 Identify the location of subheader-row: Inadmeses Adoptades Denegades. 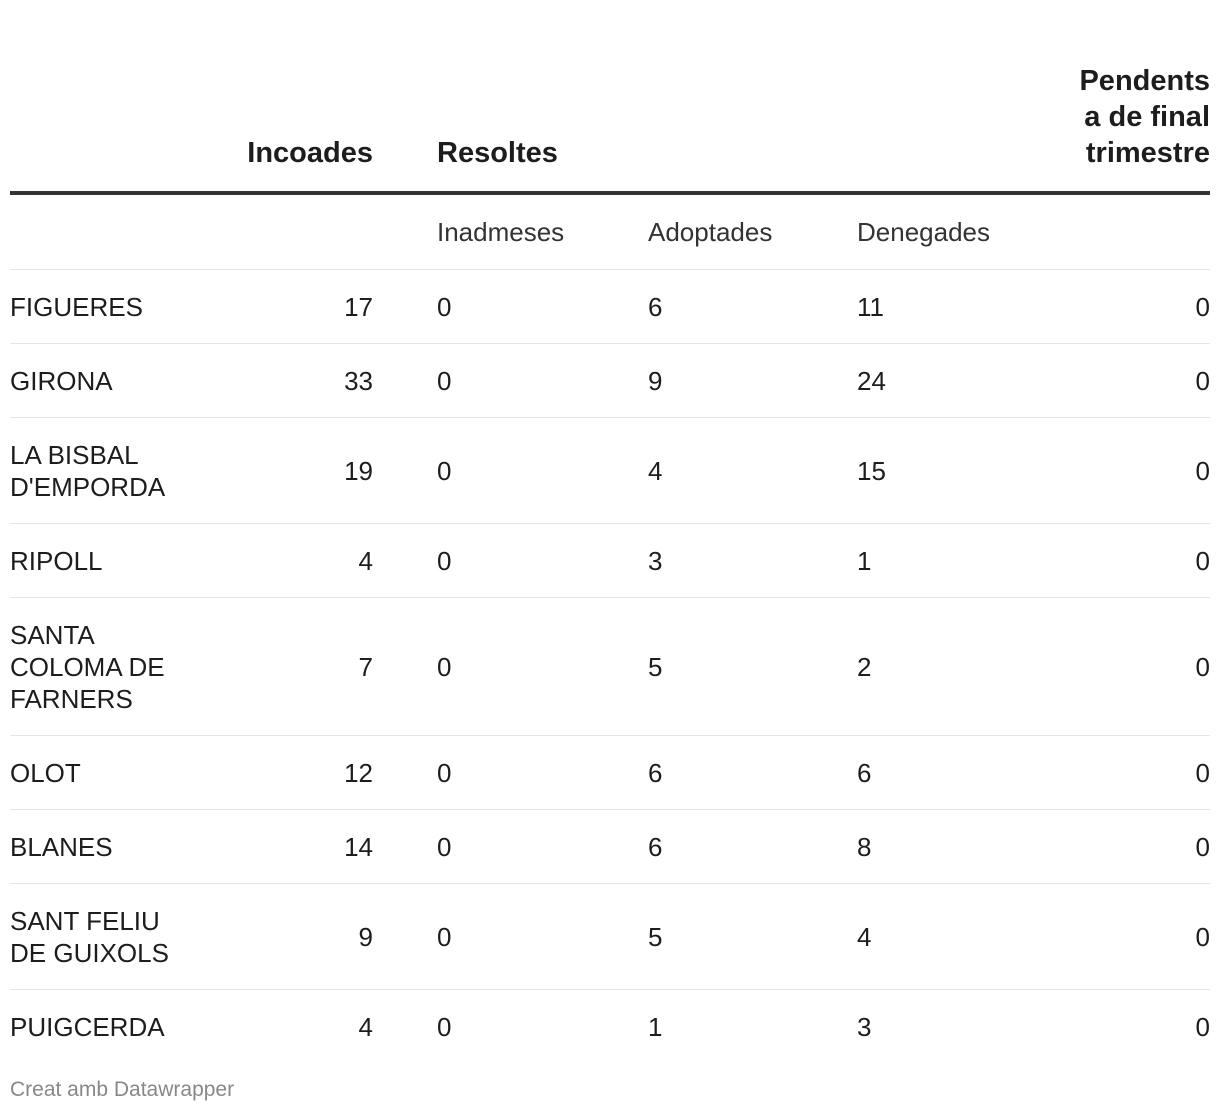
(610, 231).